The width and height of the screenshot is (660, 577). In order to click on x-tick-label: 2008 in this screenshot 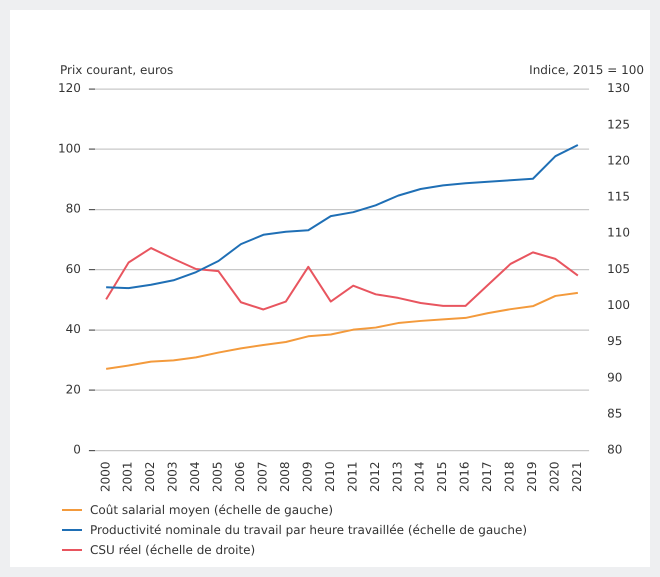, I will do `click(285, 476)`.